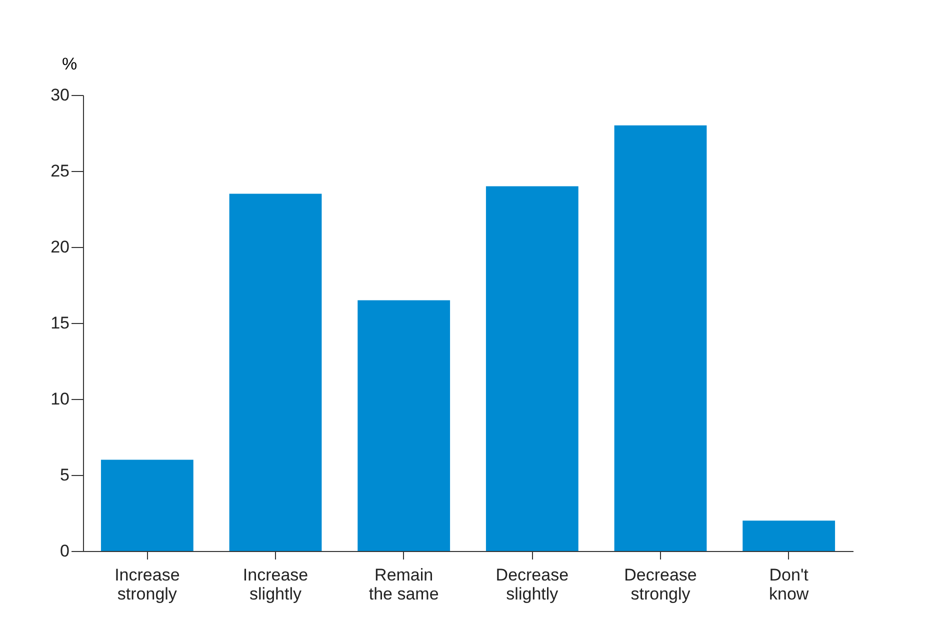  I want to click on y-tick-label: 5, so click(65, 475).